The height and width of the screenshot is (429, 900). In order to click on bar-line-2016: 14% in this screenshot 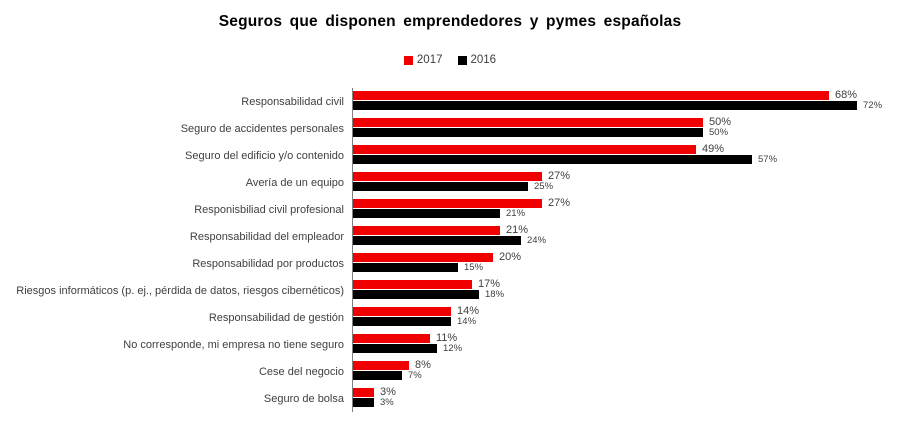, I will do `click(626, 321)`.